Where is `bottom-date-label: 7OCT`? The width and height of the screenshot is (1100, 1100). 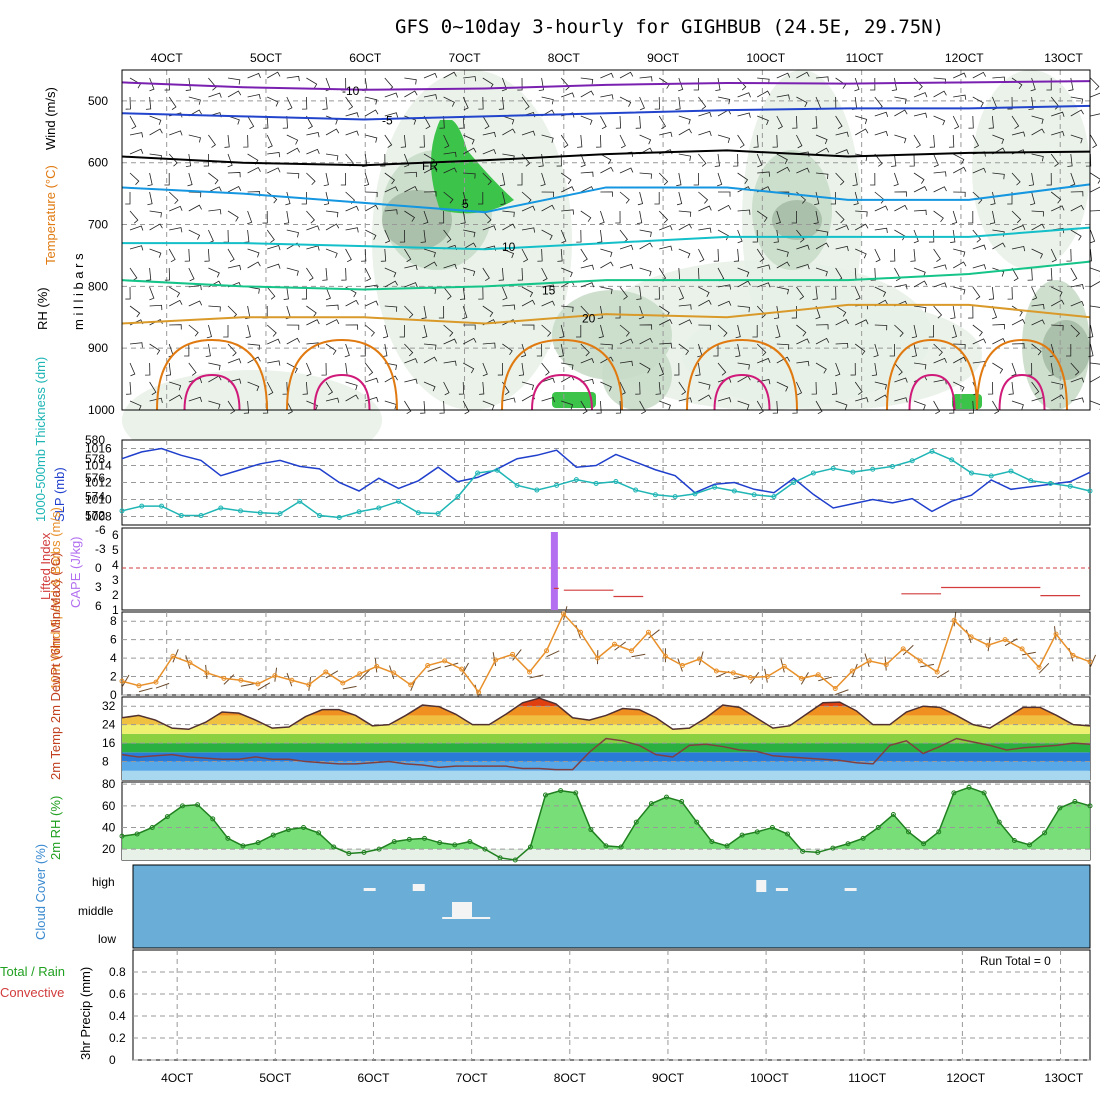 bottom-date-label: 7OCT is located at coordinates (472, 1078).